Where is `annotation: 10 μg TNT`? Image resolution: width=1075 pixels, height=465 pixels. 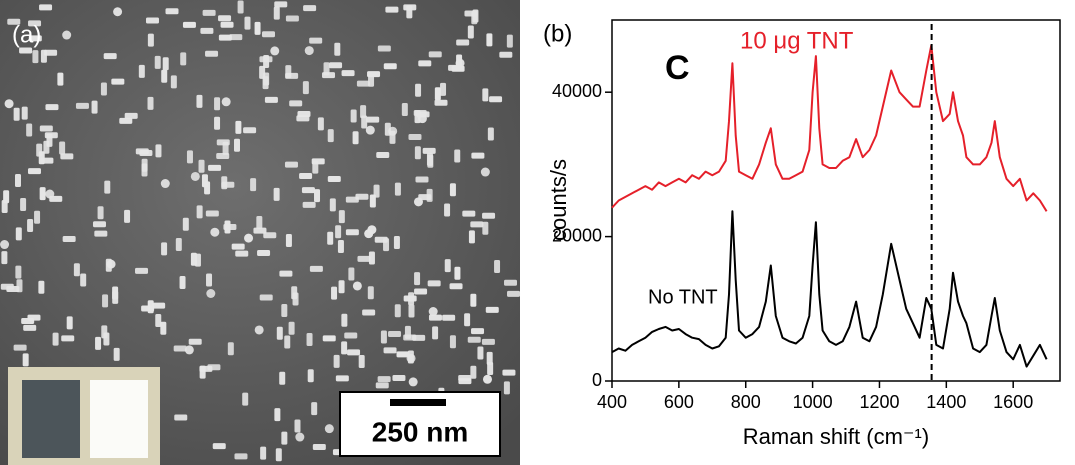
annotation: 10 μg TNT is located at coordinates (797, 40).